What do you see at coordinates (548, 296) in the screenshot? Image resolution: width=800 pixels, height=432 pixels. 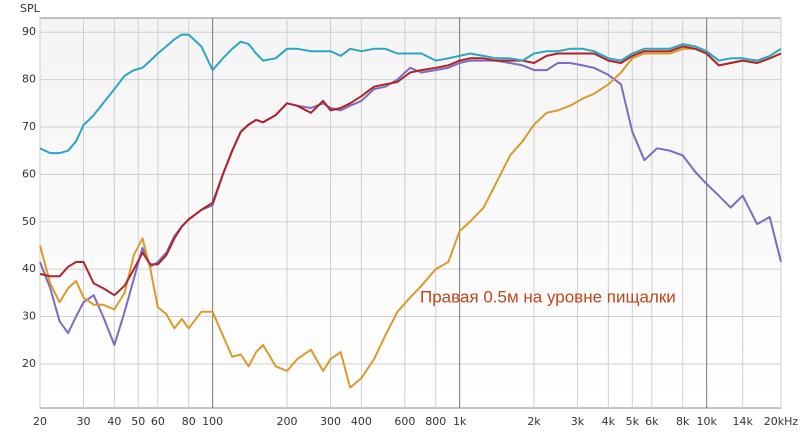 I see `annotation: Правая 0.5м на уровне пищалки` at bounding box center [548, 296].